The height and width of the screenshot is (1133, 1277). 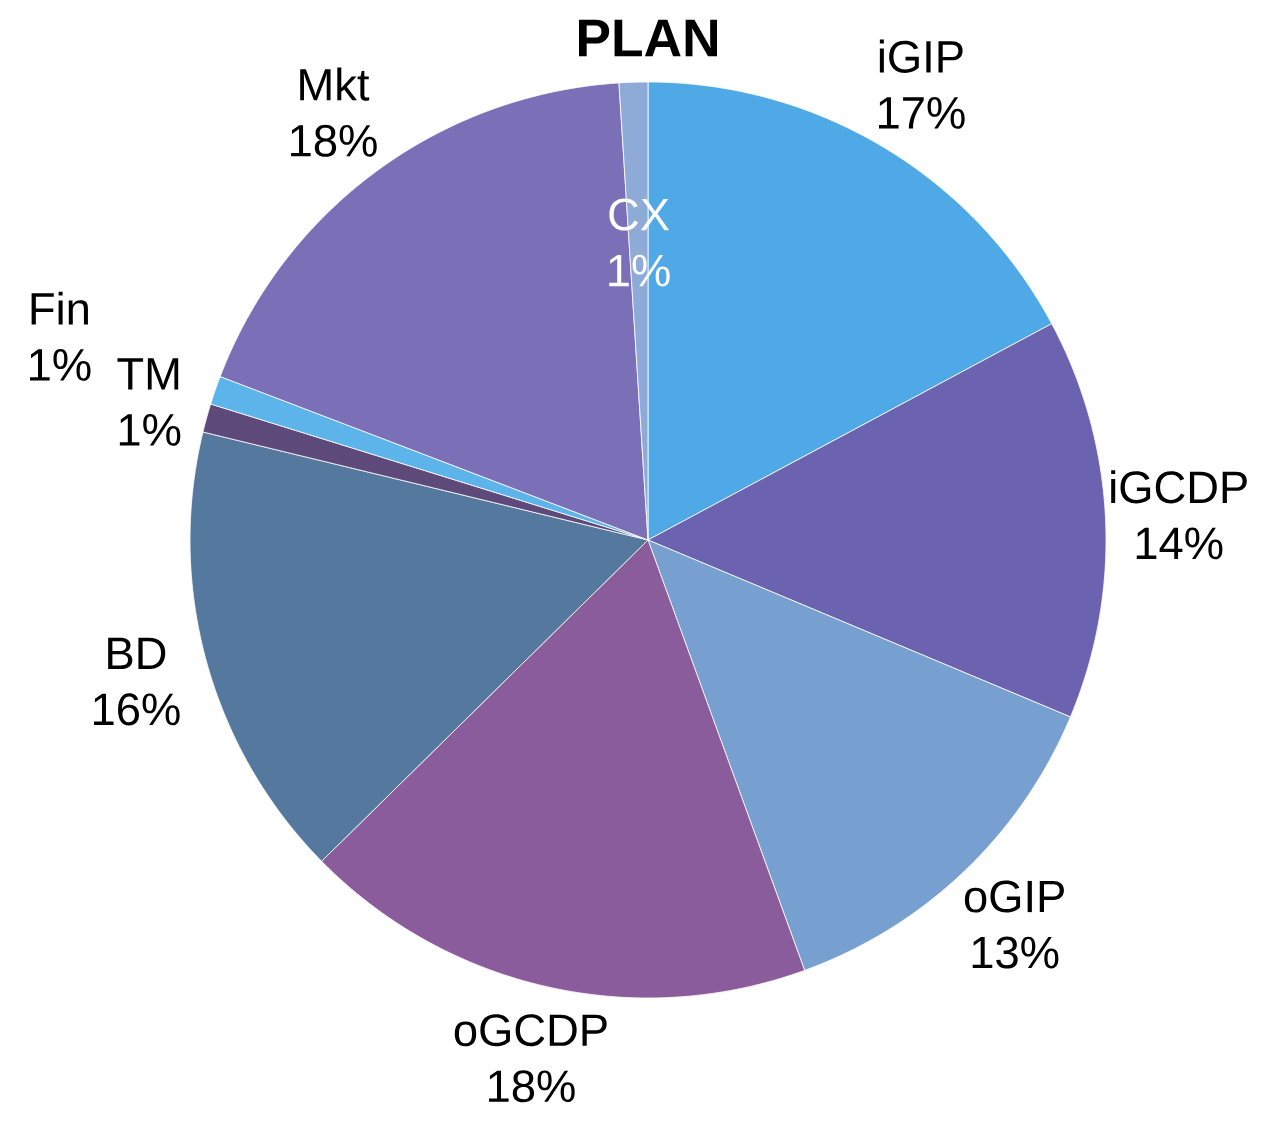 What do you see at coordinates (335, 84) in the screenshot?
I see `slice-label: Mkt` at bounding box center [335, 84].